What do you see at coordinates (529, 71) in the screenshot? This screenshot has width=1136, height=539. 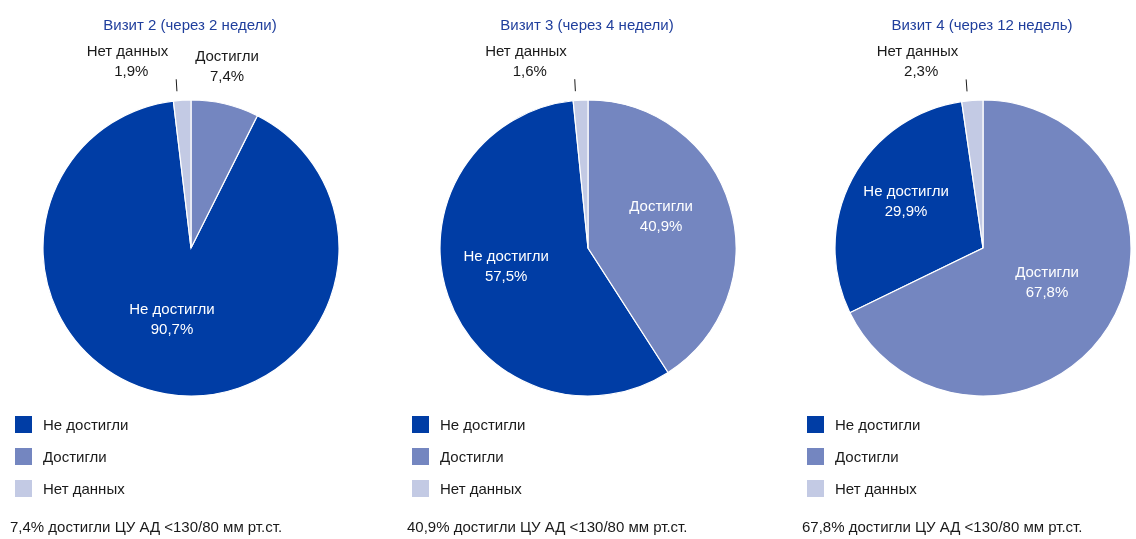 I see `data-label: 1,6%` at bounding box center [529, 71].